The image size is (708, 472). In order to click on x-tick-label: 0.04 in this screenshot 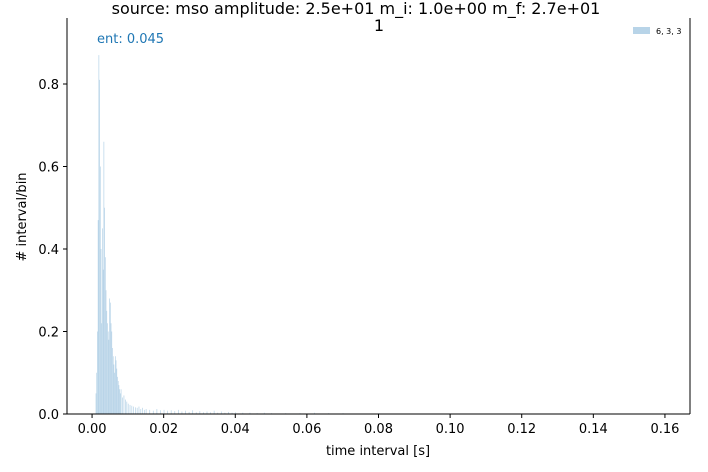, I will do `click(235, 429)`.